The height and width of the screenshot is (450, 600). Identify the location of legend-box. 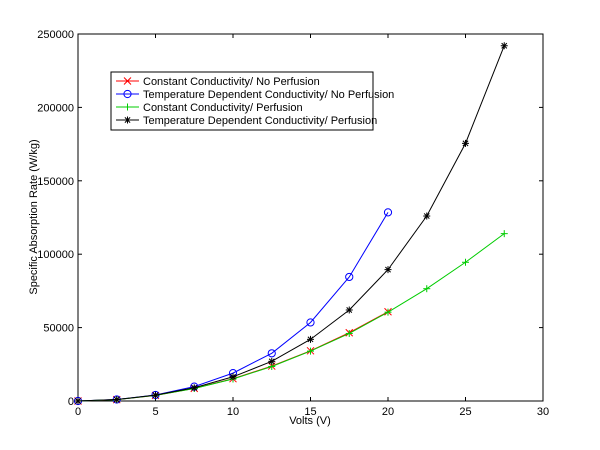
(242, 101).